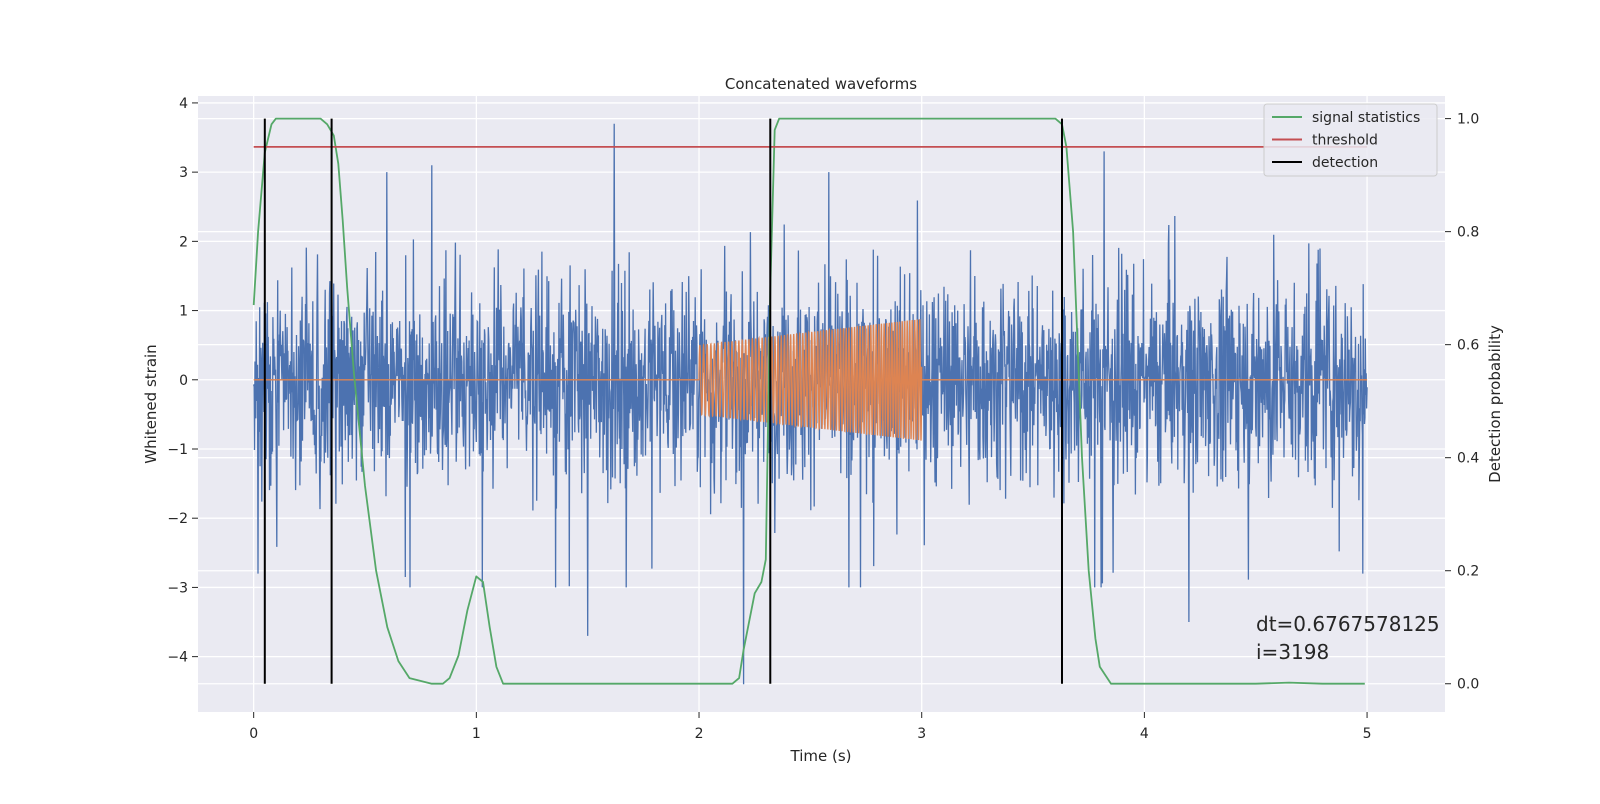  Describe the element at coordinates (1468, 346) in the screenshot. I see `y2-tick-label: 0.6` at that location.